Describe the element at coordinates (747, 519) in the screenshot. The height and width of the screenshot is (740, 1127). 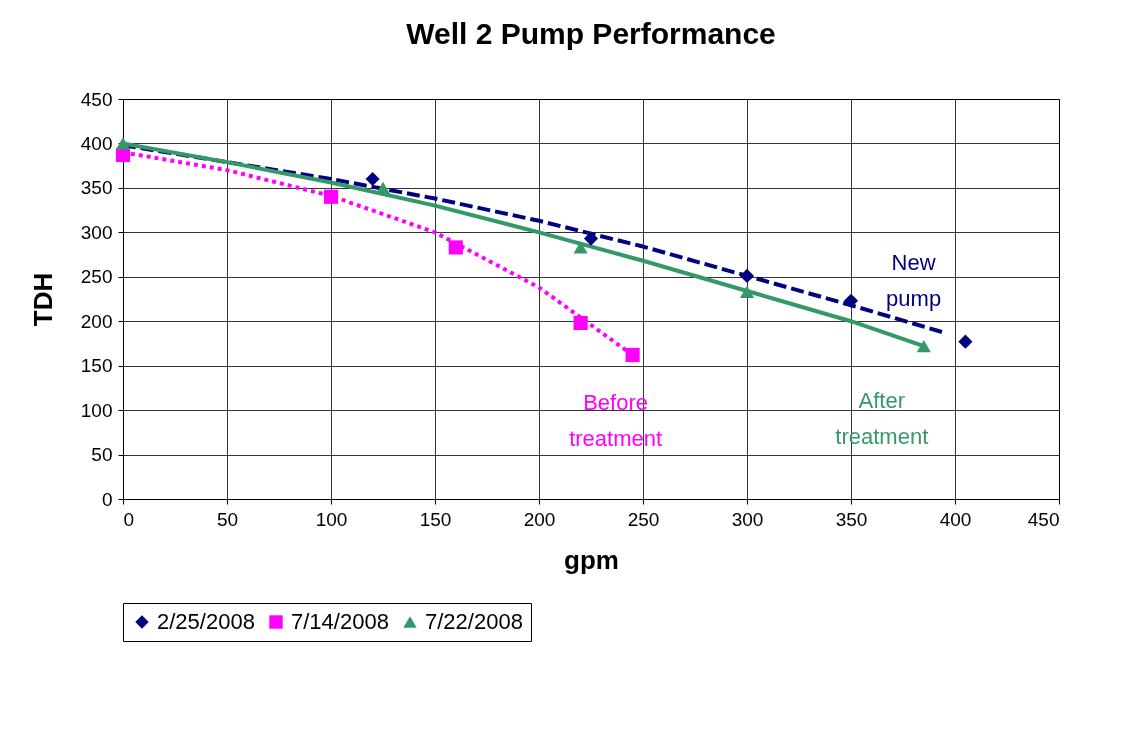
I see `x-tick-label: 300` at that location.